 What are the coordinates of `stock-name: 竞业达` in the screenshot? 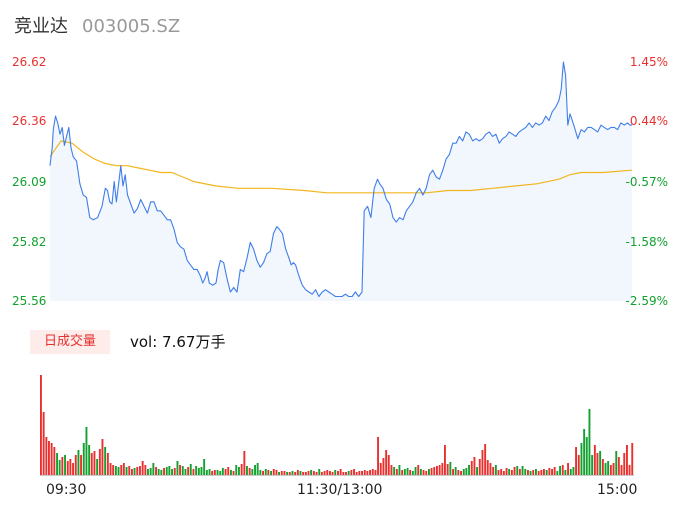 It's located at (41, 26).